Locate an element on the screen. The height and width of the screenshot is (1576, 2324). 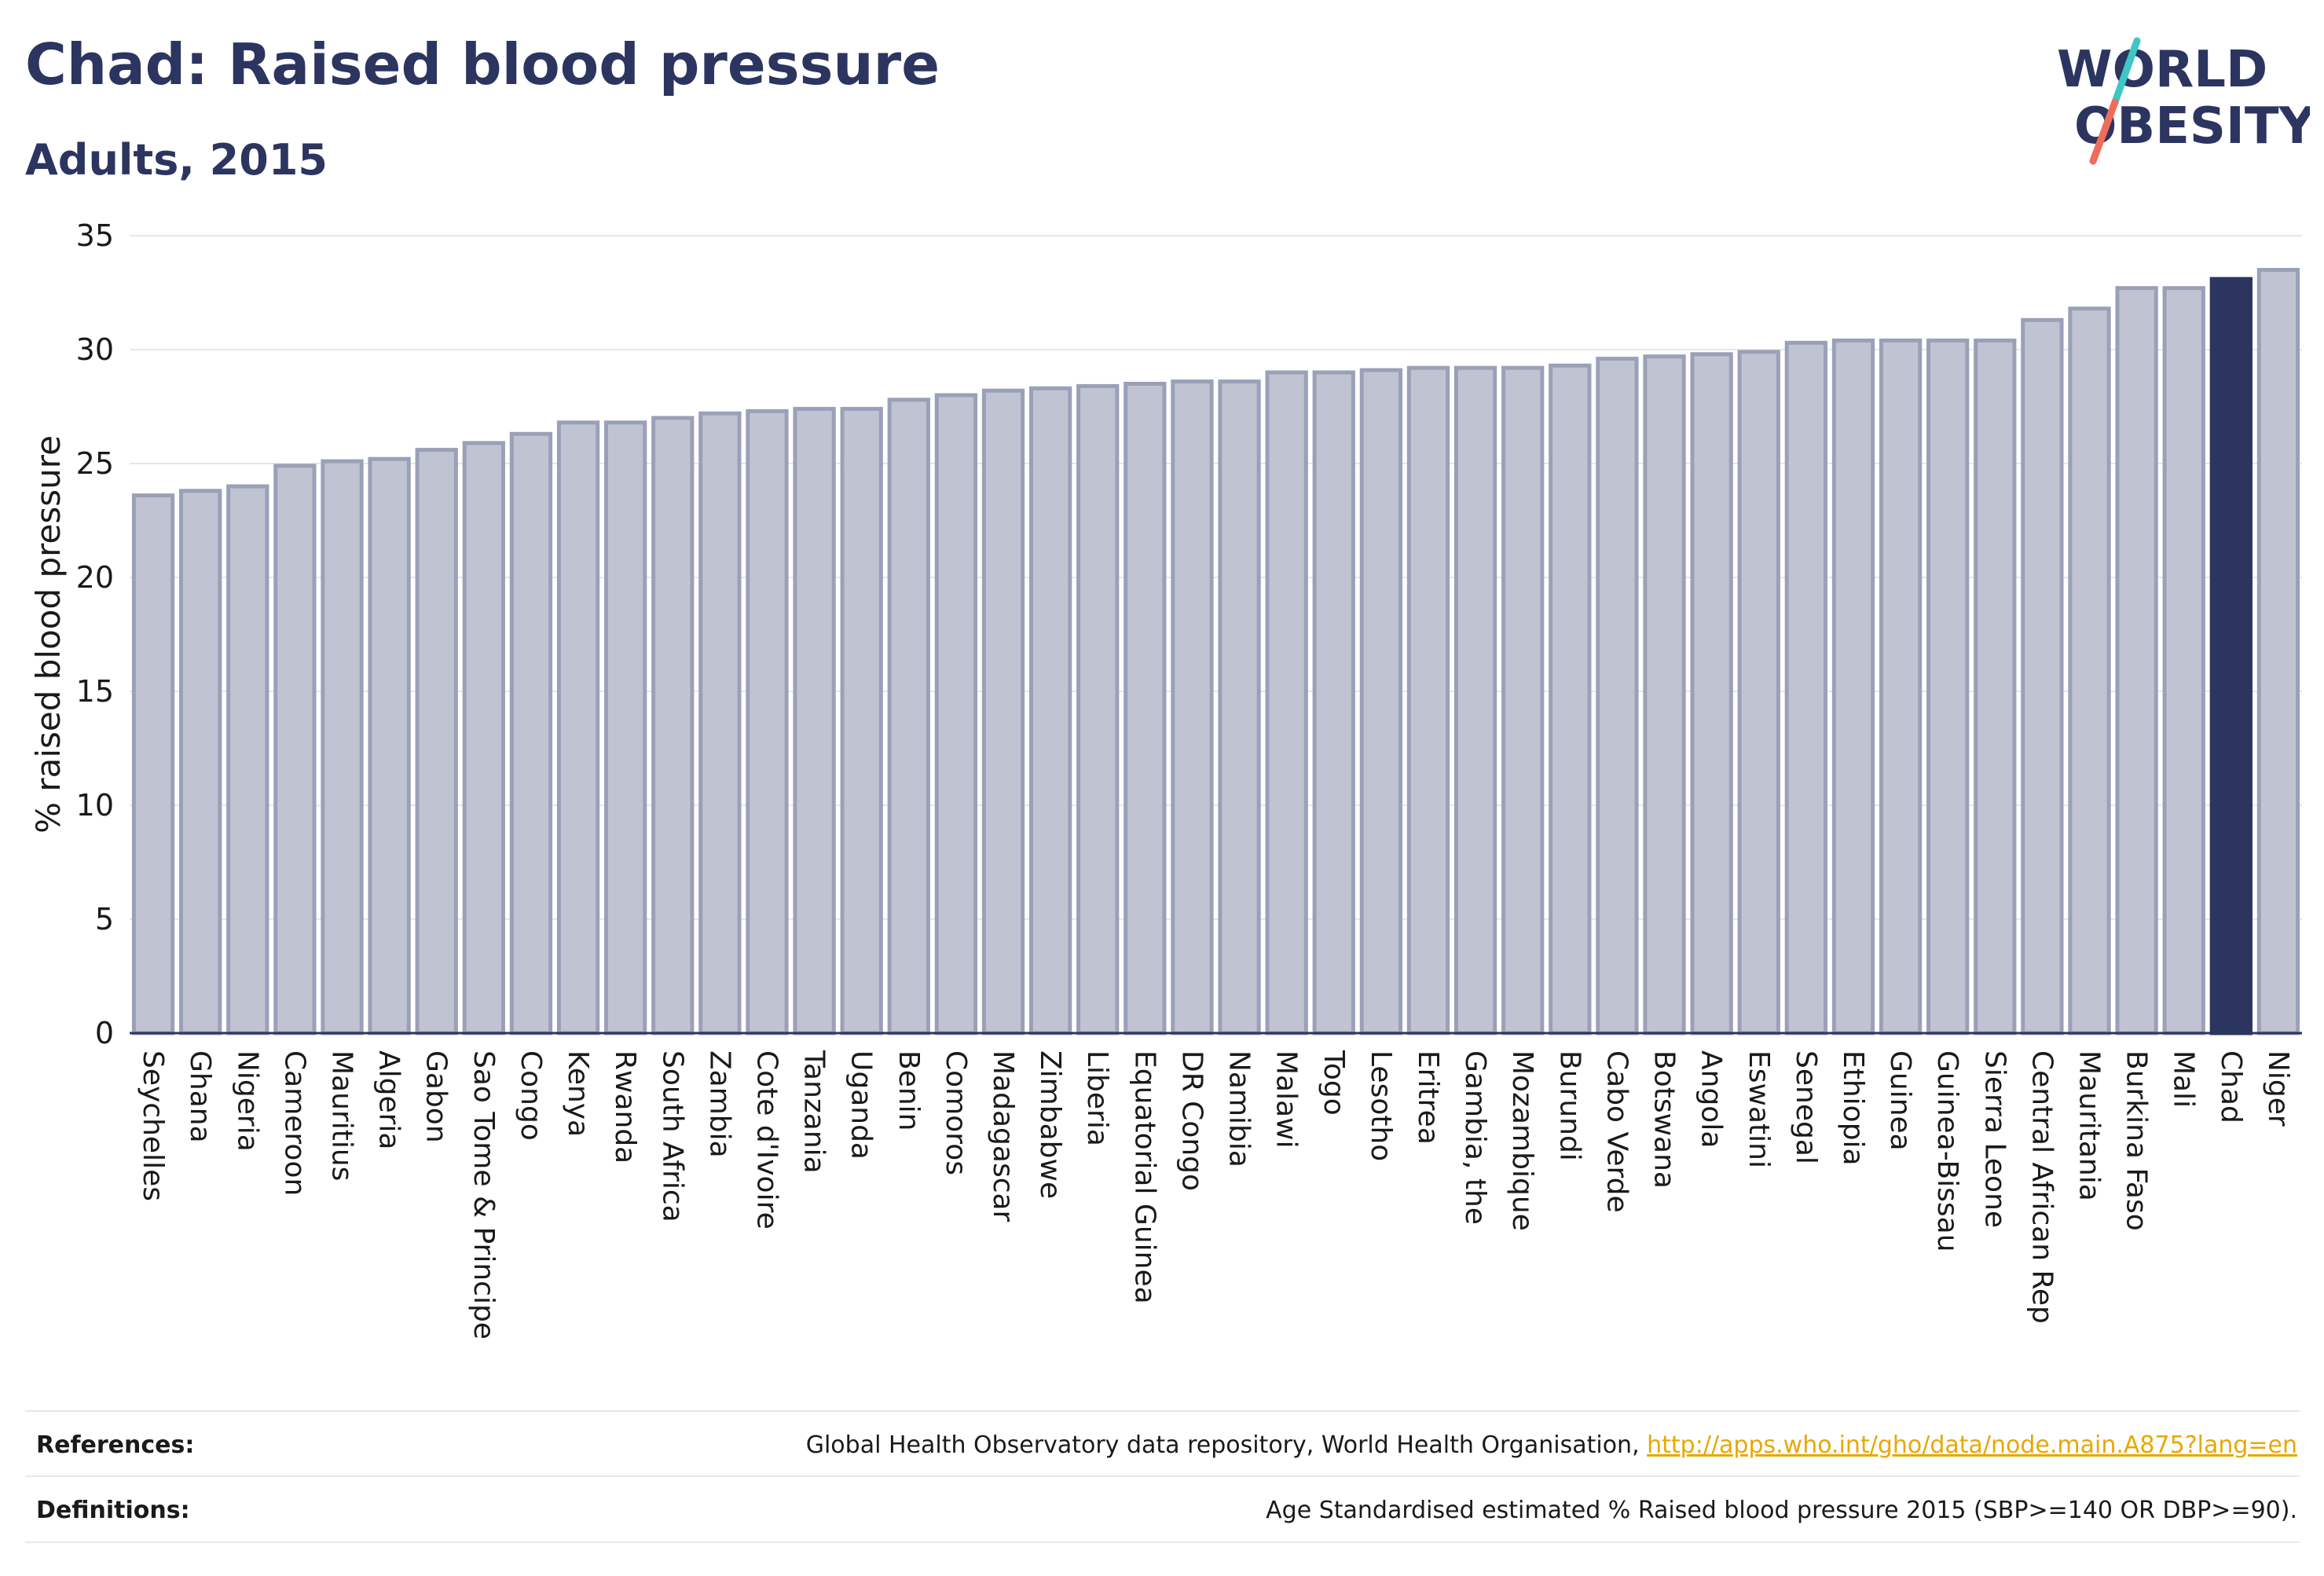
x-tick-label: Nigeria is located at coordinates (247, 1101).